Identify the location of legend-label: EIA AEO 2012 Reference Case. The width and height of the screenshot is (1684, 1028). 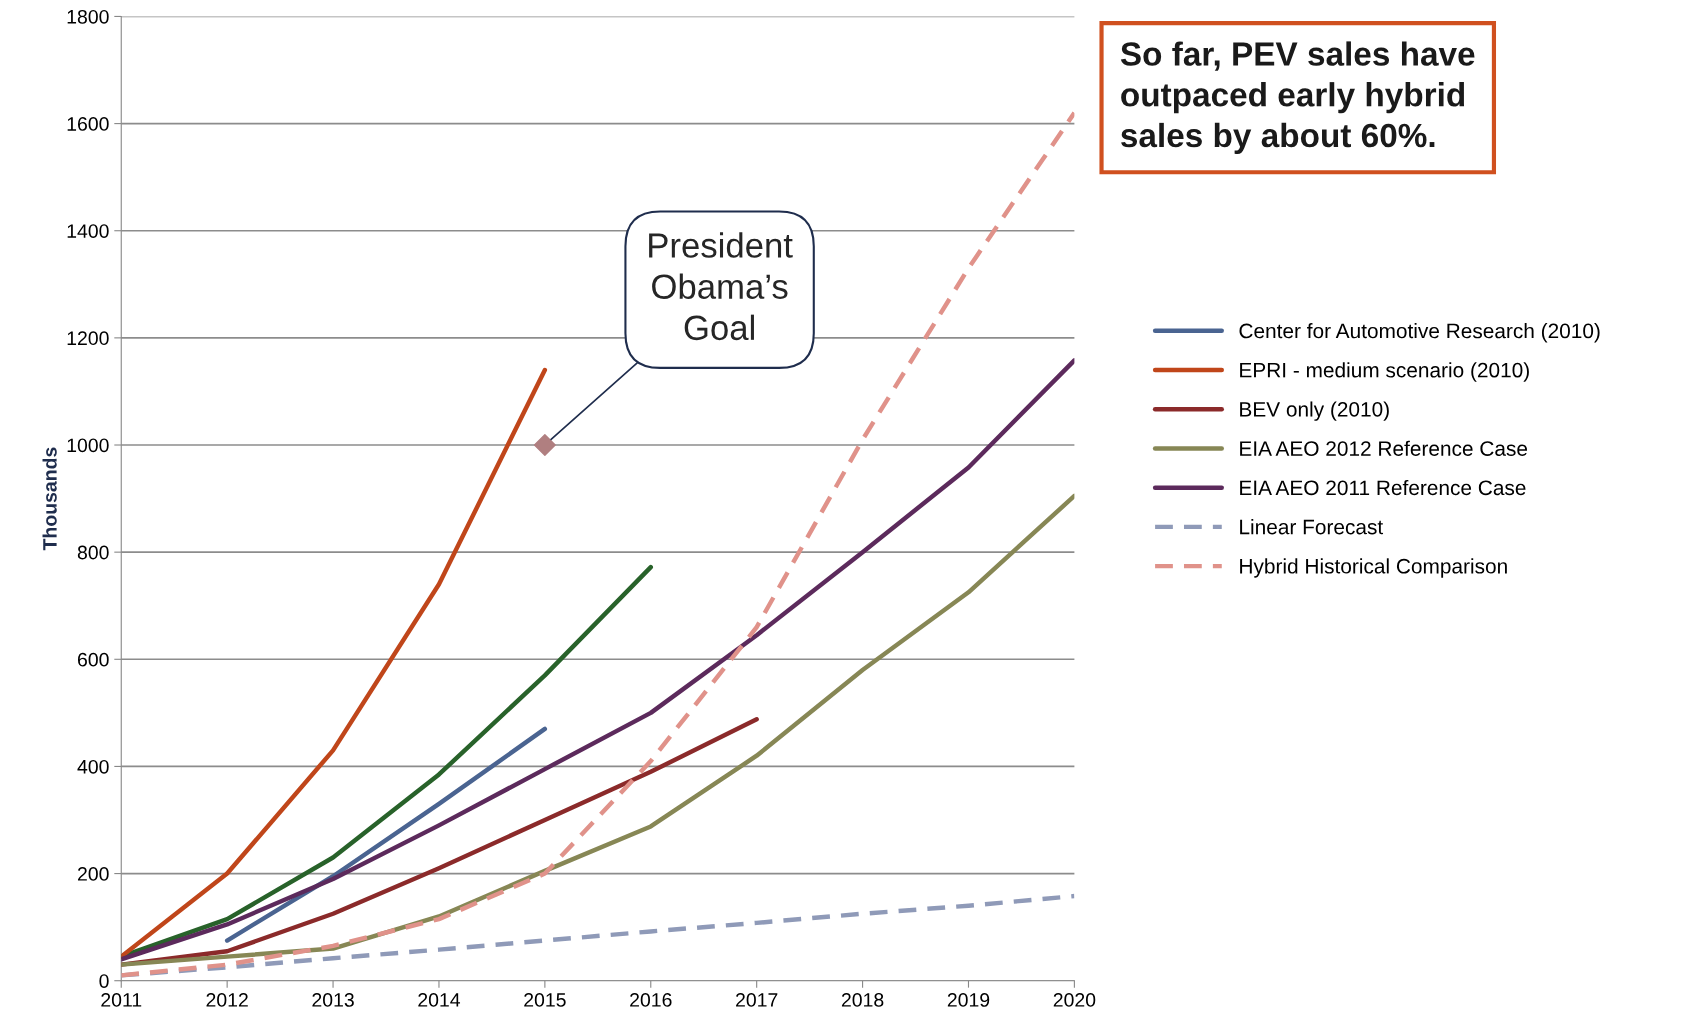
(1384, 448).